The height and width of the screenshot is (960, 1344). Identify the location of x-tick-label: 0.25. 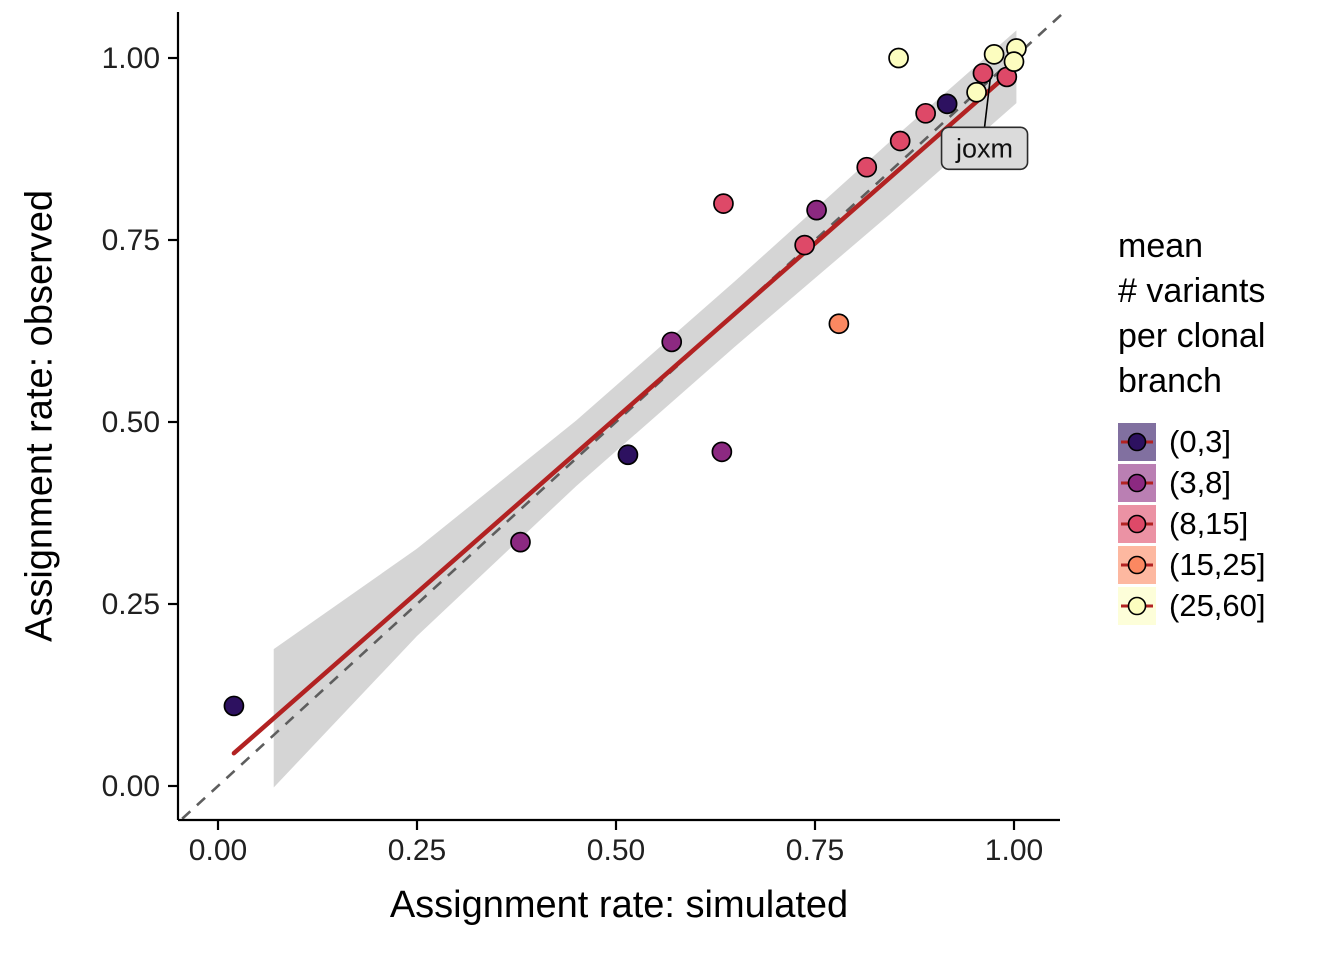
(417, 850).